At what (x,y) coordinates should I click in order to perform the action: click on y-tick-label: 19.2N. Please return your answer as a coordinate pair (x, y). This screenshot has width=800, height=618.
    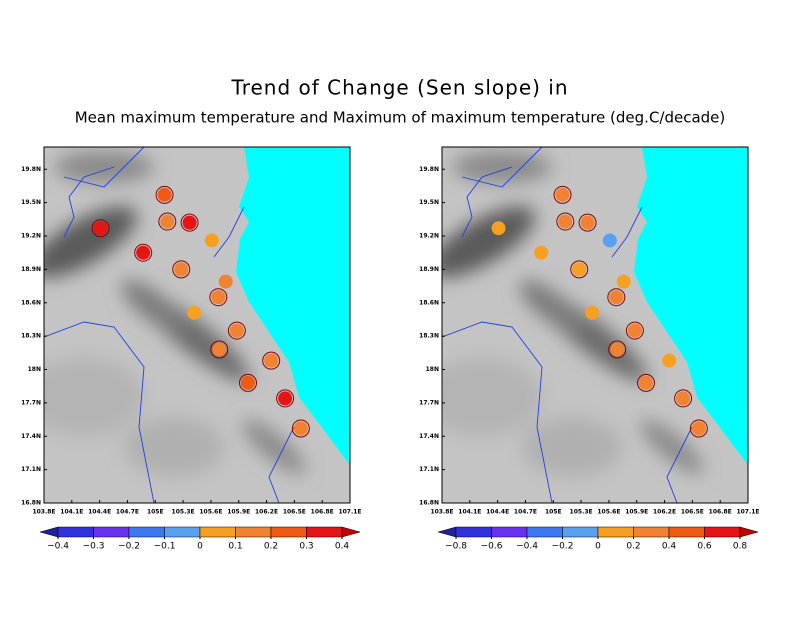
    Looking at the image, I should click on (429, 236).